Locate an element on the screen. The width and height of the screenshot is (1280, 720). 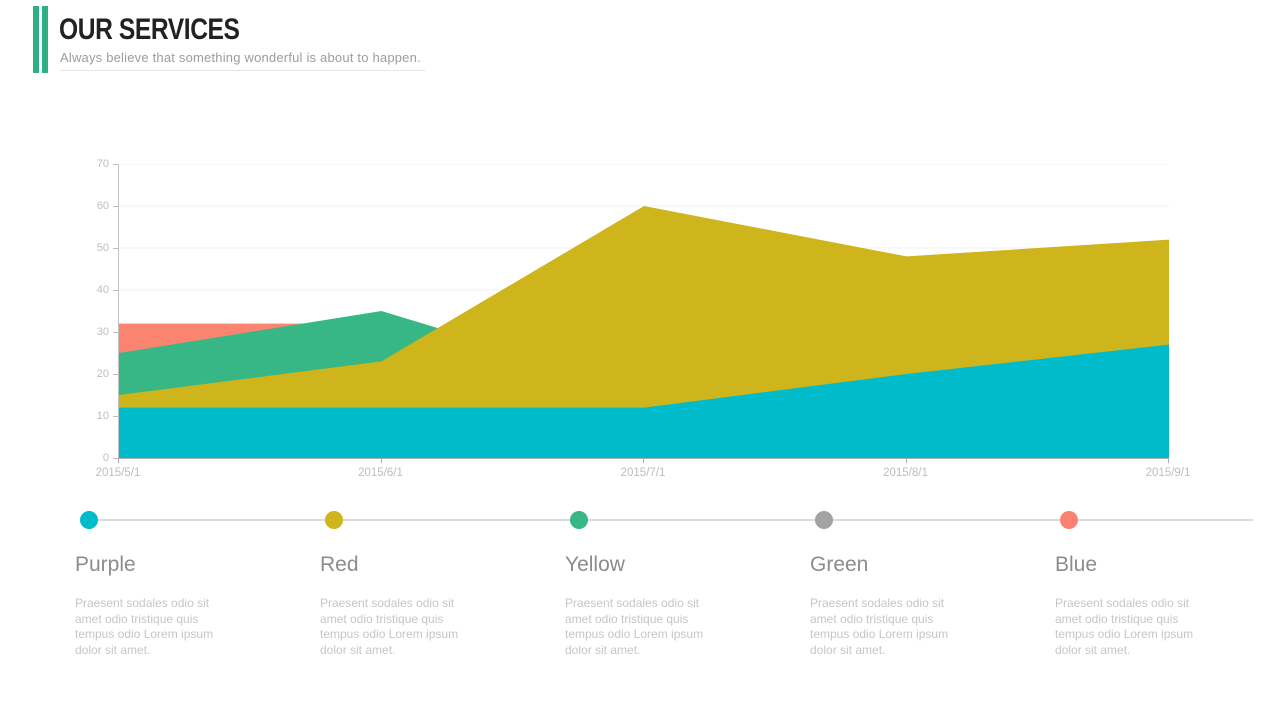
y-axis-tick-label: 20 is located at coordinates (102, 374).